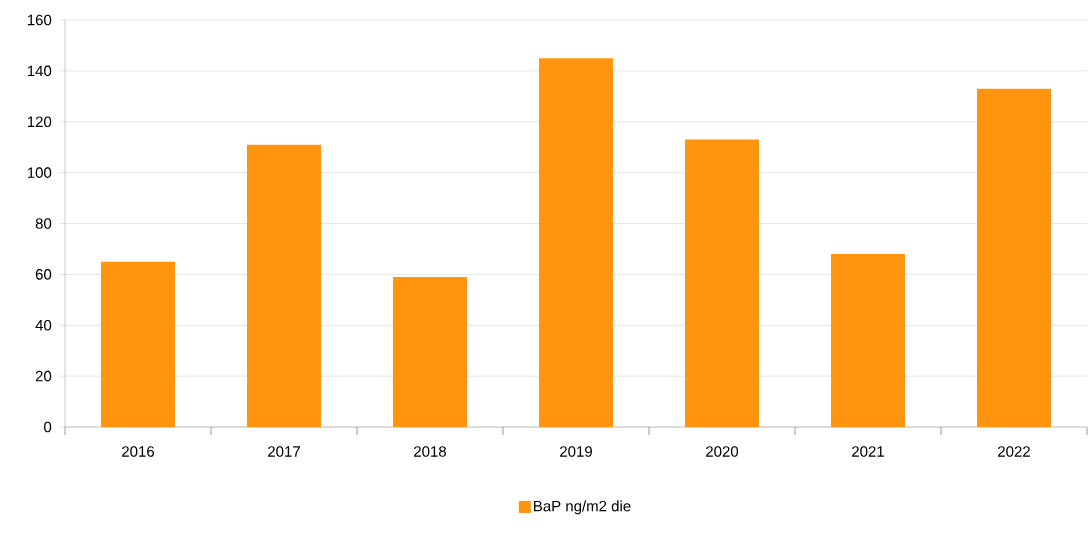  What do you see at coordinates (576, 451) in the screenshot?
I see `x-tick-label: 2019` at bounding box center [576, 451].